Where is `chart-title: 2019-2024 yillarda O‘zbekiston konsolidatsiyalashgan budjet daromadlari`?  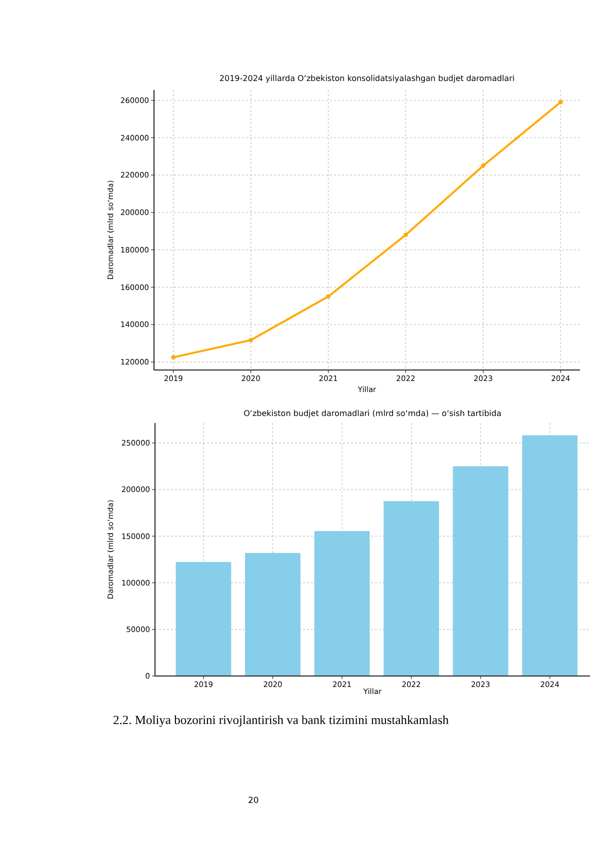 chart-title: 2019-2024 yillarda O‘zbekiston konsolidatsiyalashgan budjet daromadlari is located at coordinates (367, 78).